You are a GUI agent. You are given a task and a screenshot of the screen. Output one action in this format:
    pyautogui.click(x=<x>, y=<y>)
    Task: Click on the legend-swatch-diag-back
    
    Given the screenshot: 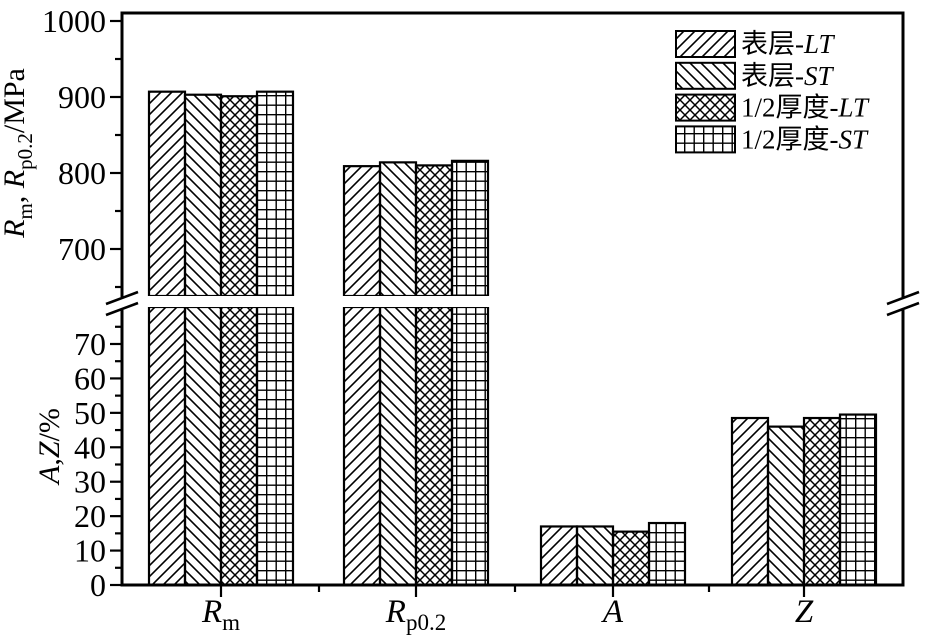 What is the action you would take?
    pyautogui.click(x=705, y=75)
    